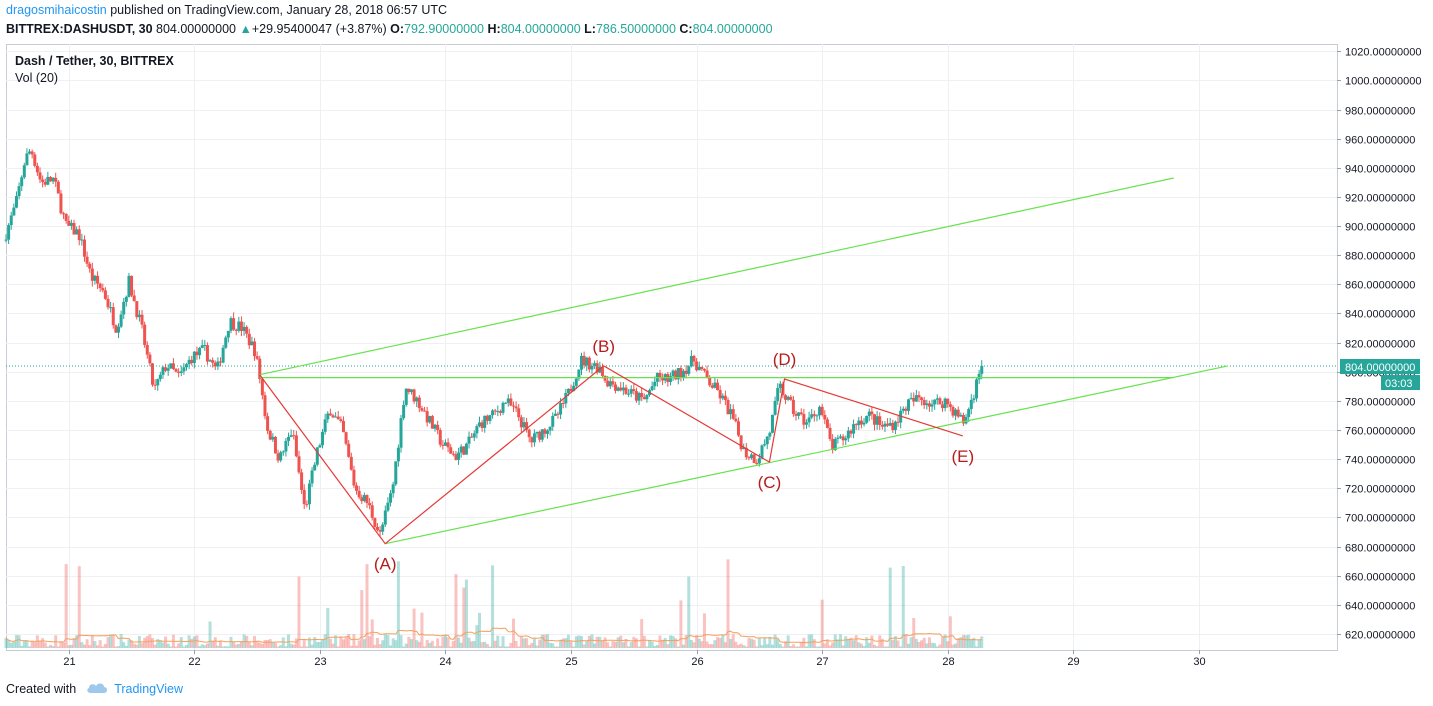  Describe the element at coordinates (148, 689) in the screenshot. I see `tradingview-link: TradingView` at that location.